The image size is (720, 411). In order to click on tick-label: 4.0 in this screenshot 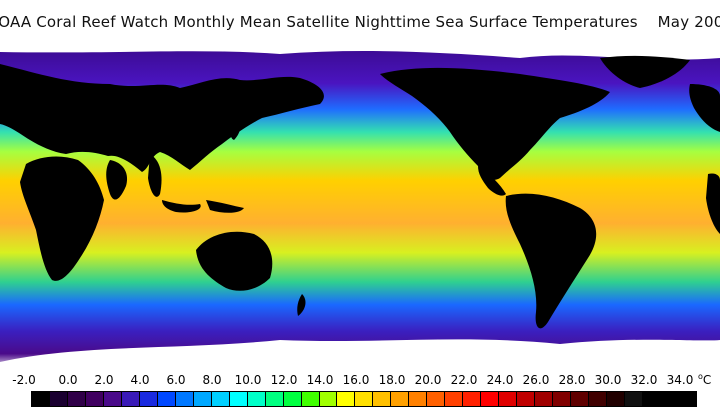, I will do `click(140, 380)`.